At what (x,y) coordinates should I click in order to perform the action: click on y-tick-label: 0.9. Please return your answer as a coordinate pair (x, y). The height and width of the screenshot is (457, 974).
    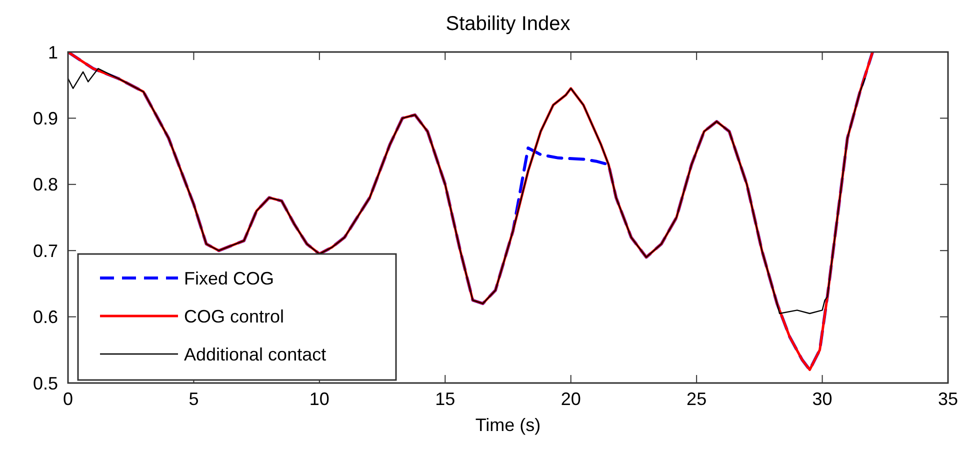
    Looking at the image, I should click on (45, 118).